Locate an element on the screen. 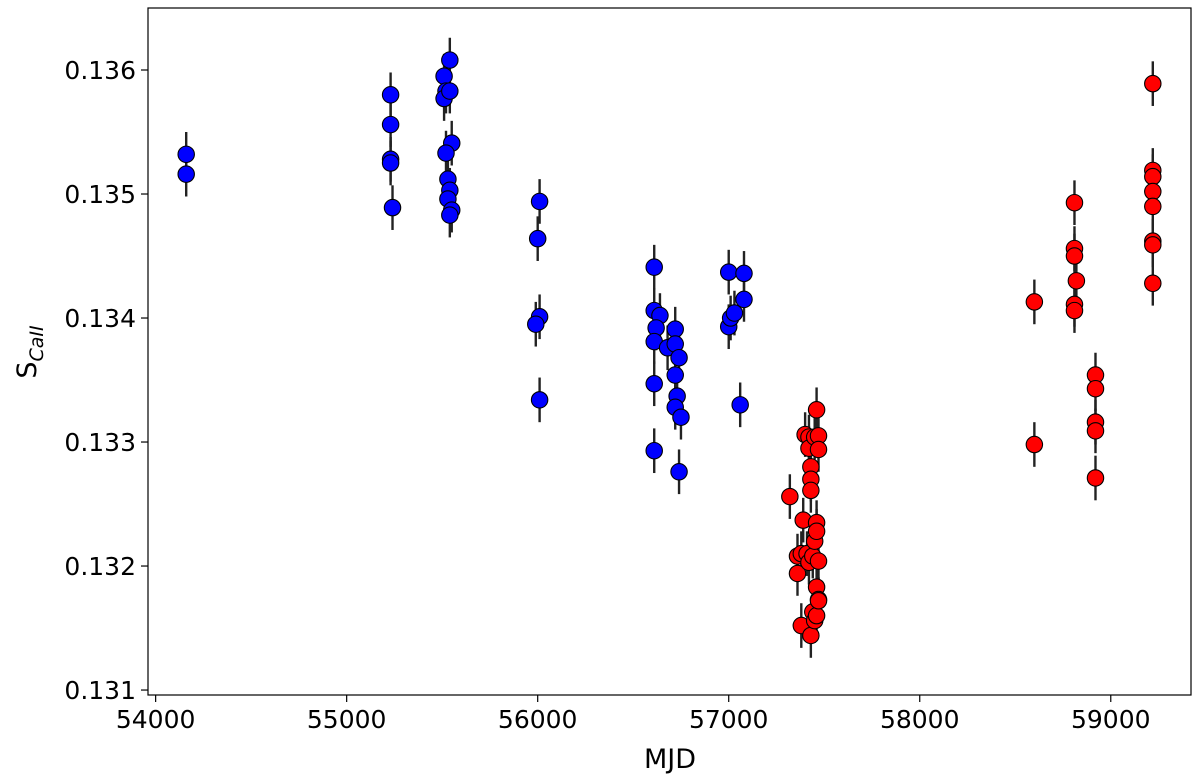 This screenshot has height=781, width=1200. x-tick-label: 55000 is located at coordinates (347, 719).